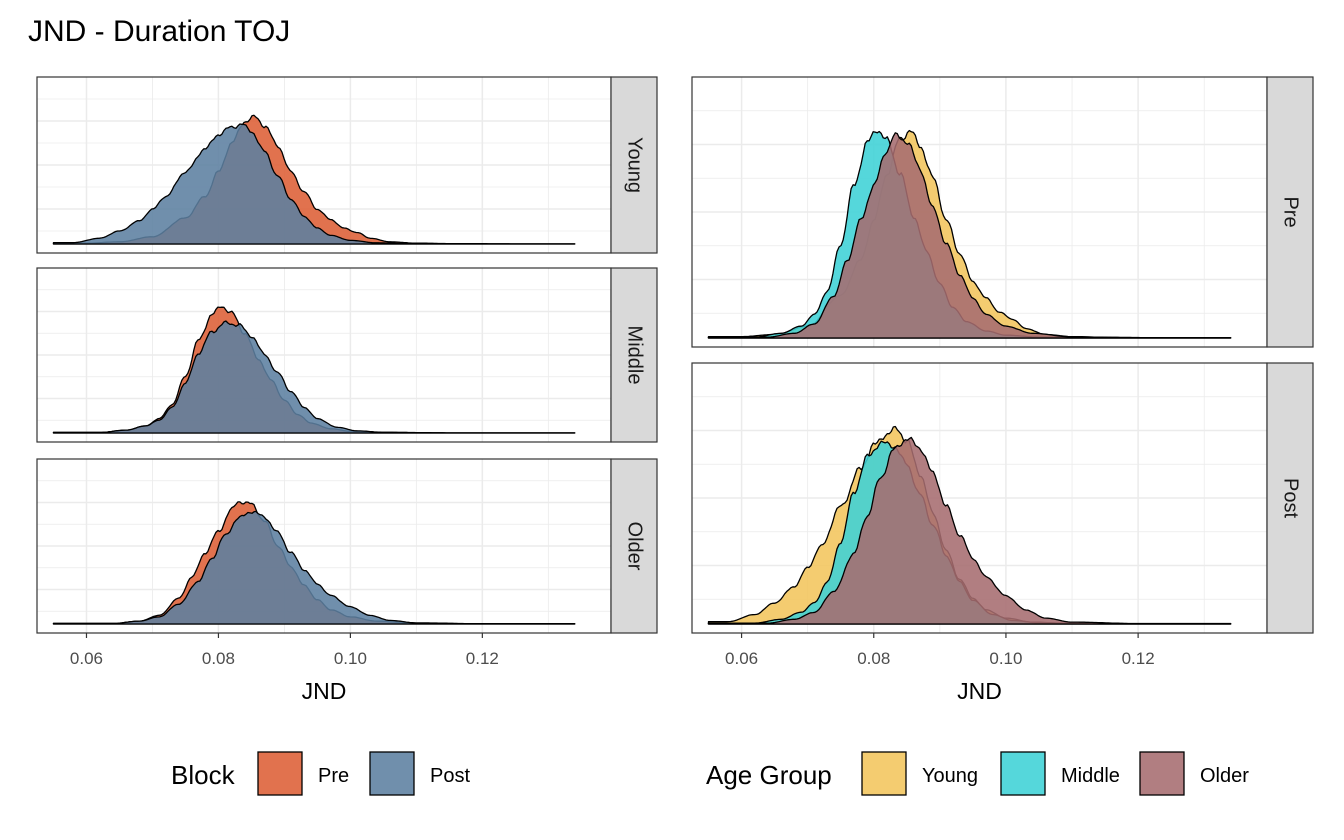 This screenshot has width=1344, height=840. I want to click on legends: Block Pre Post Age Group Young Middle Older, so click(710, 773).